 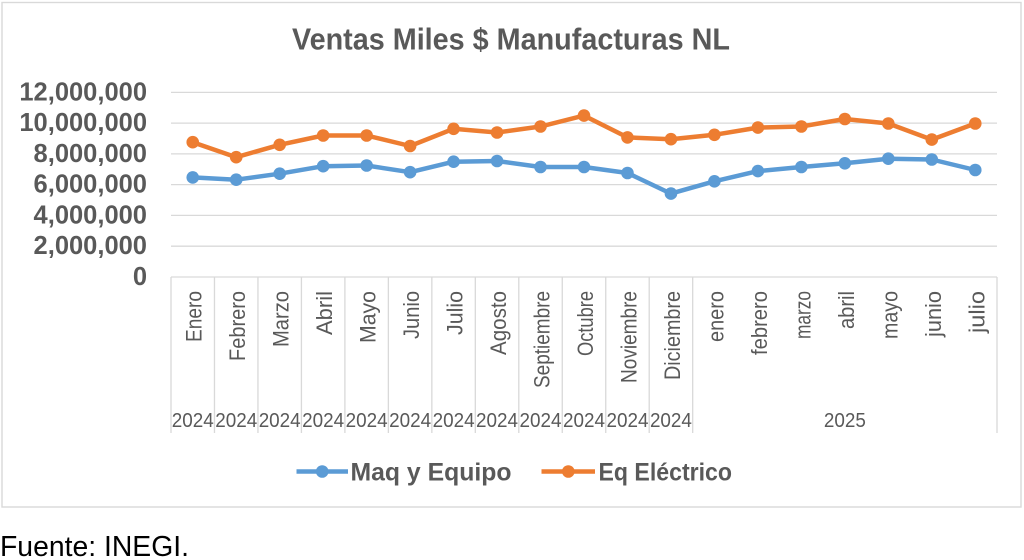 I want to click on svg-text: 4,000,000, so click(x=90, y=215).